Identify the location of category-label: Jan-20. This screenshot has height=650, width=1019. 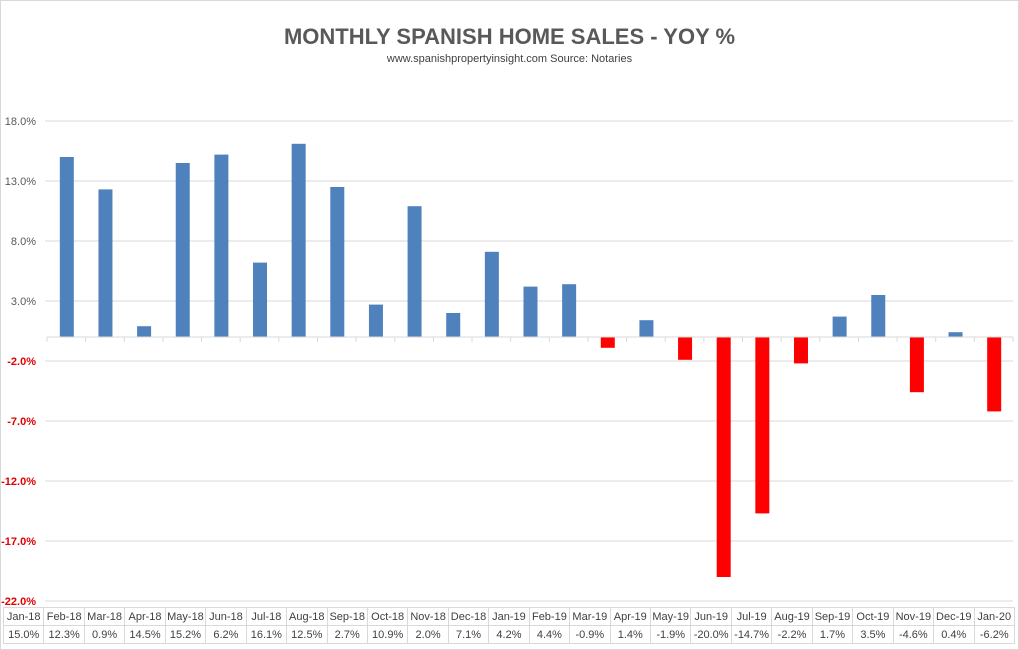
(994, 616).